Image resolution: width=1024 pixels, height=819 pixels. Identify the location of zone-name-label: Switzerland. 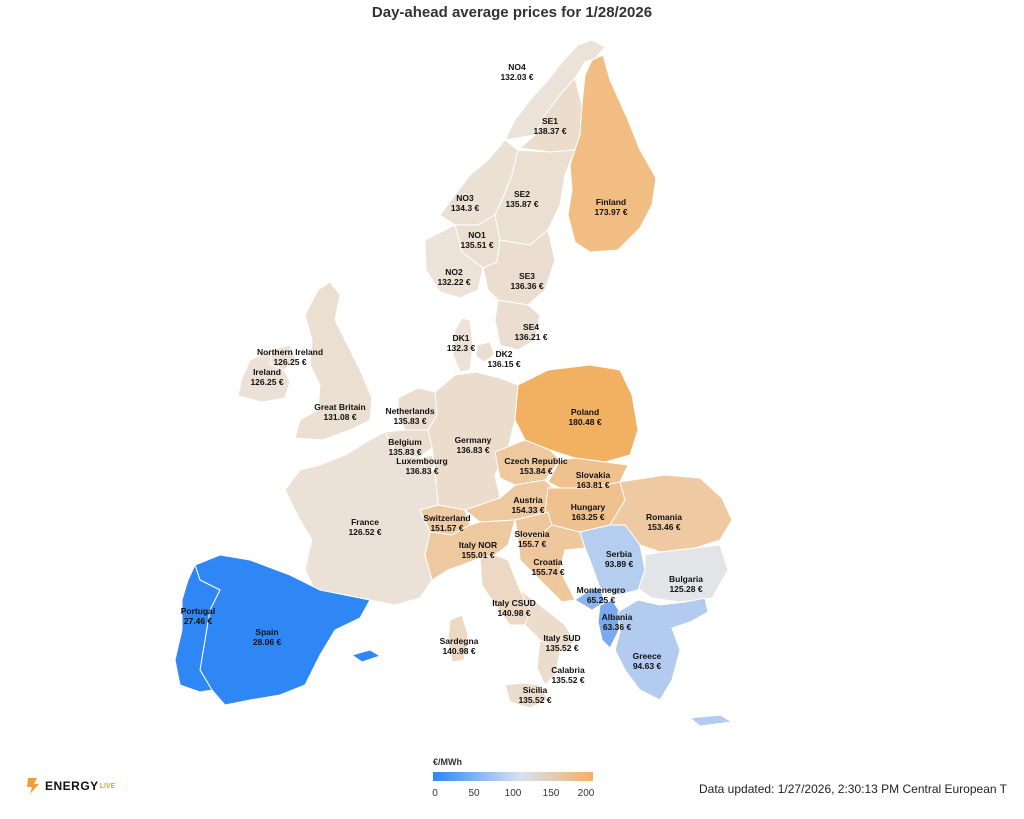
(446, 518).